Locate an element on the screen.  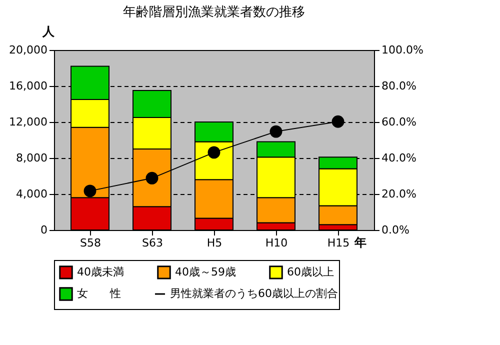
x-axis-title: 年 is located at coordinates (360, 243).